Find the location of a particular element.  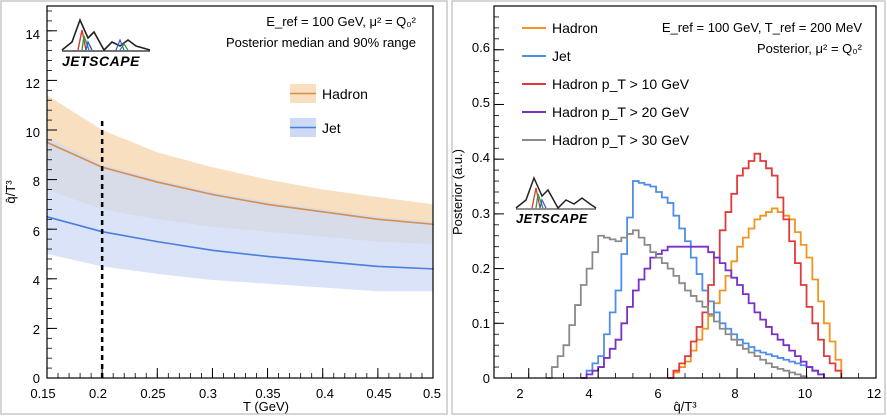

left-ytick-label-6: 12 is located at coordinates (33, 83).